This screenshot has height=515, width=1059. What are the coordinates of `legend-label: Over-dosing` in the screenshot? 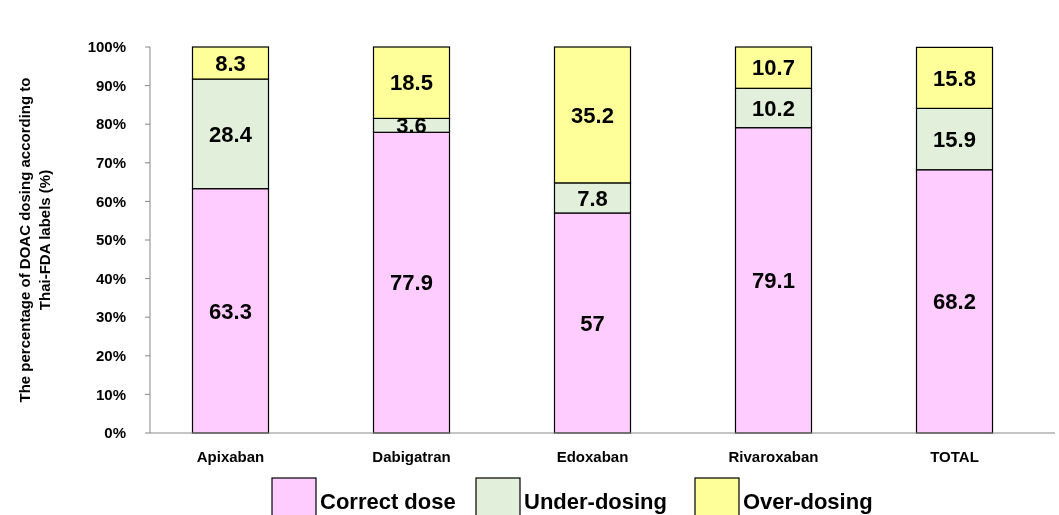 It's located at (808, 501).